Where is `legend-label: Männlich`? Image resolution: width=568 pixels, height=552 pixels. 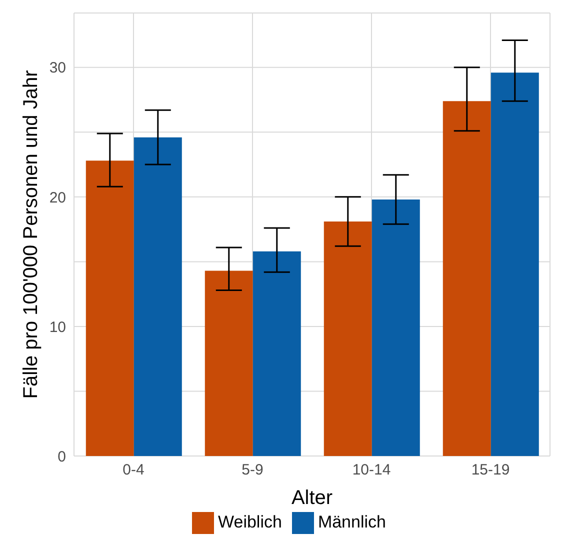
legend-label: Männlich is located at coordinates (352, 522).